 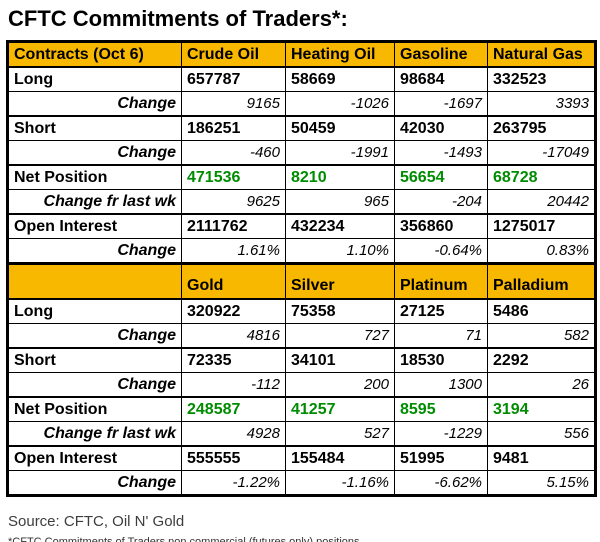 I want to click on column-header-contracts: Contracts (Oct 6), so click(x=94, y=54).